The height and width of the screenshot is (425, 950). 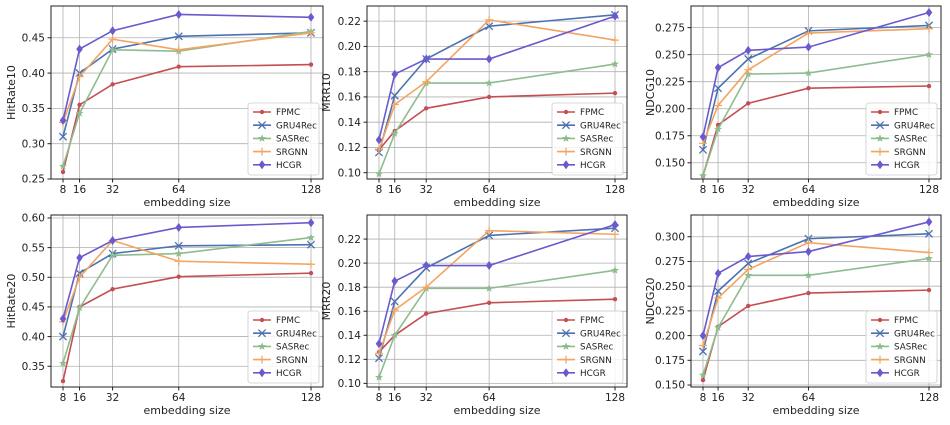 What do you see at coordinates (816, 74) in the screenshot?
I see `series-hcgr` at bounding box center [816, 74].